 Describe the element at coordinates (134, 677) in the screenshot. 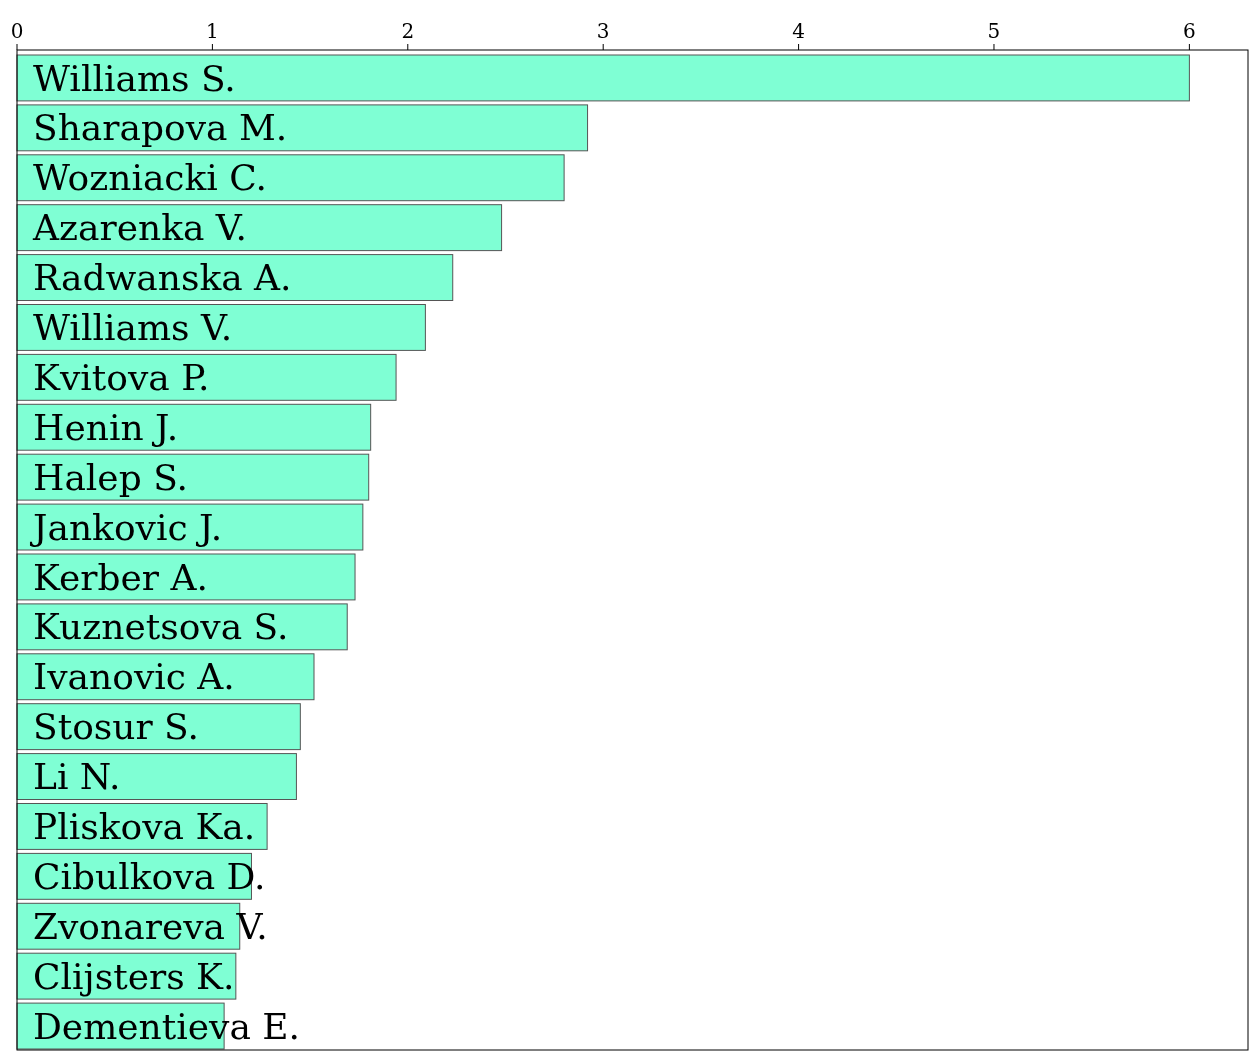

I see `y-tick-label: Ivanovic A.` at that location.